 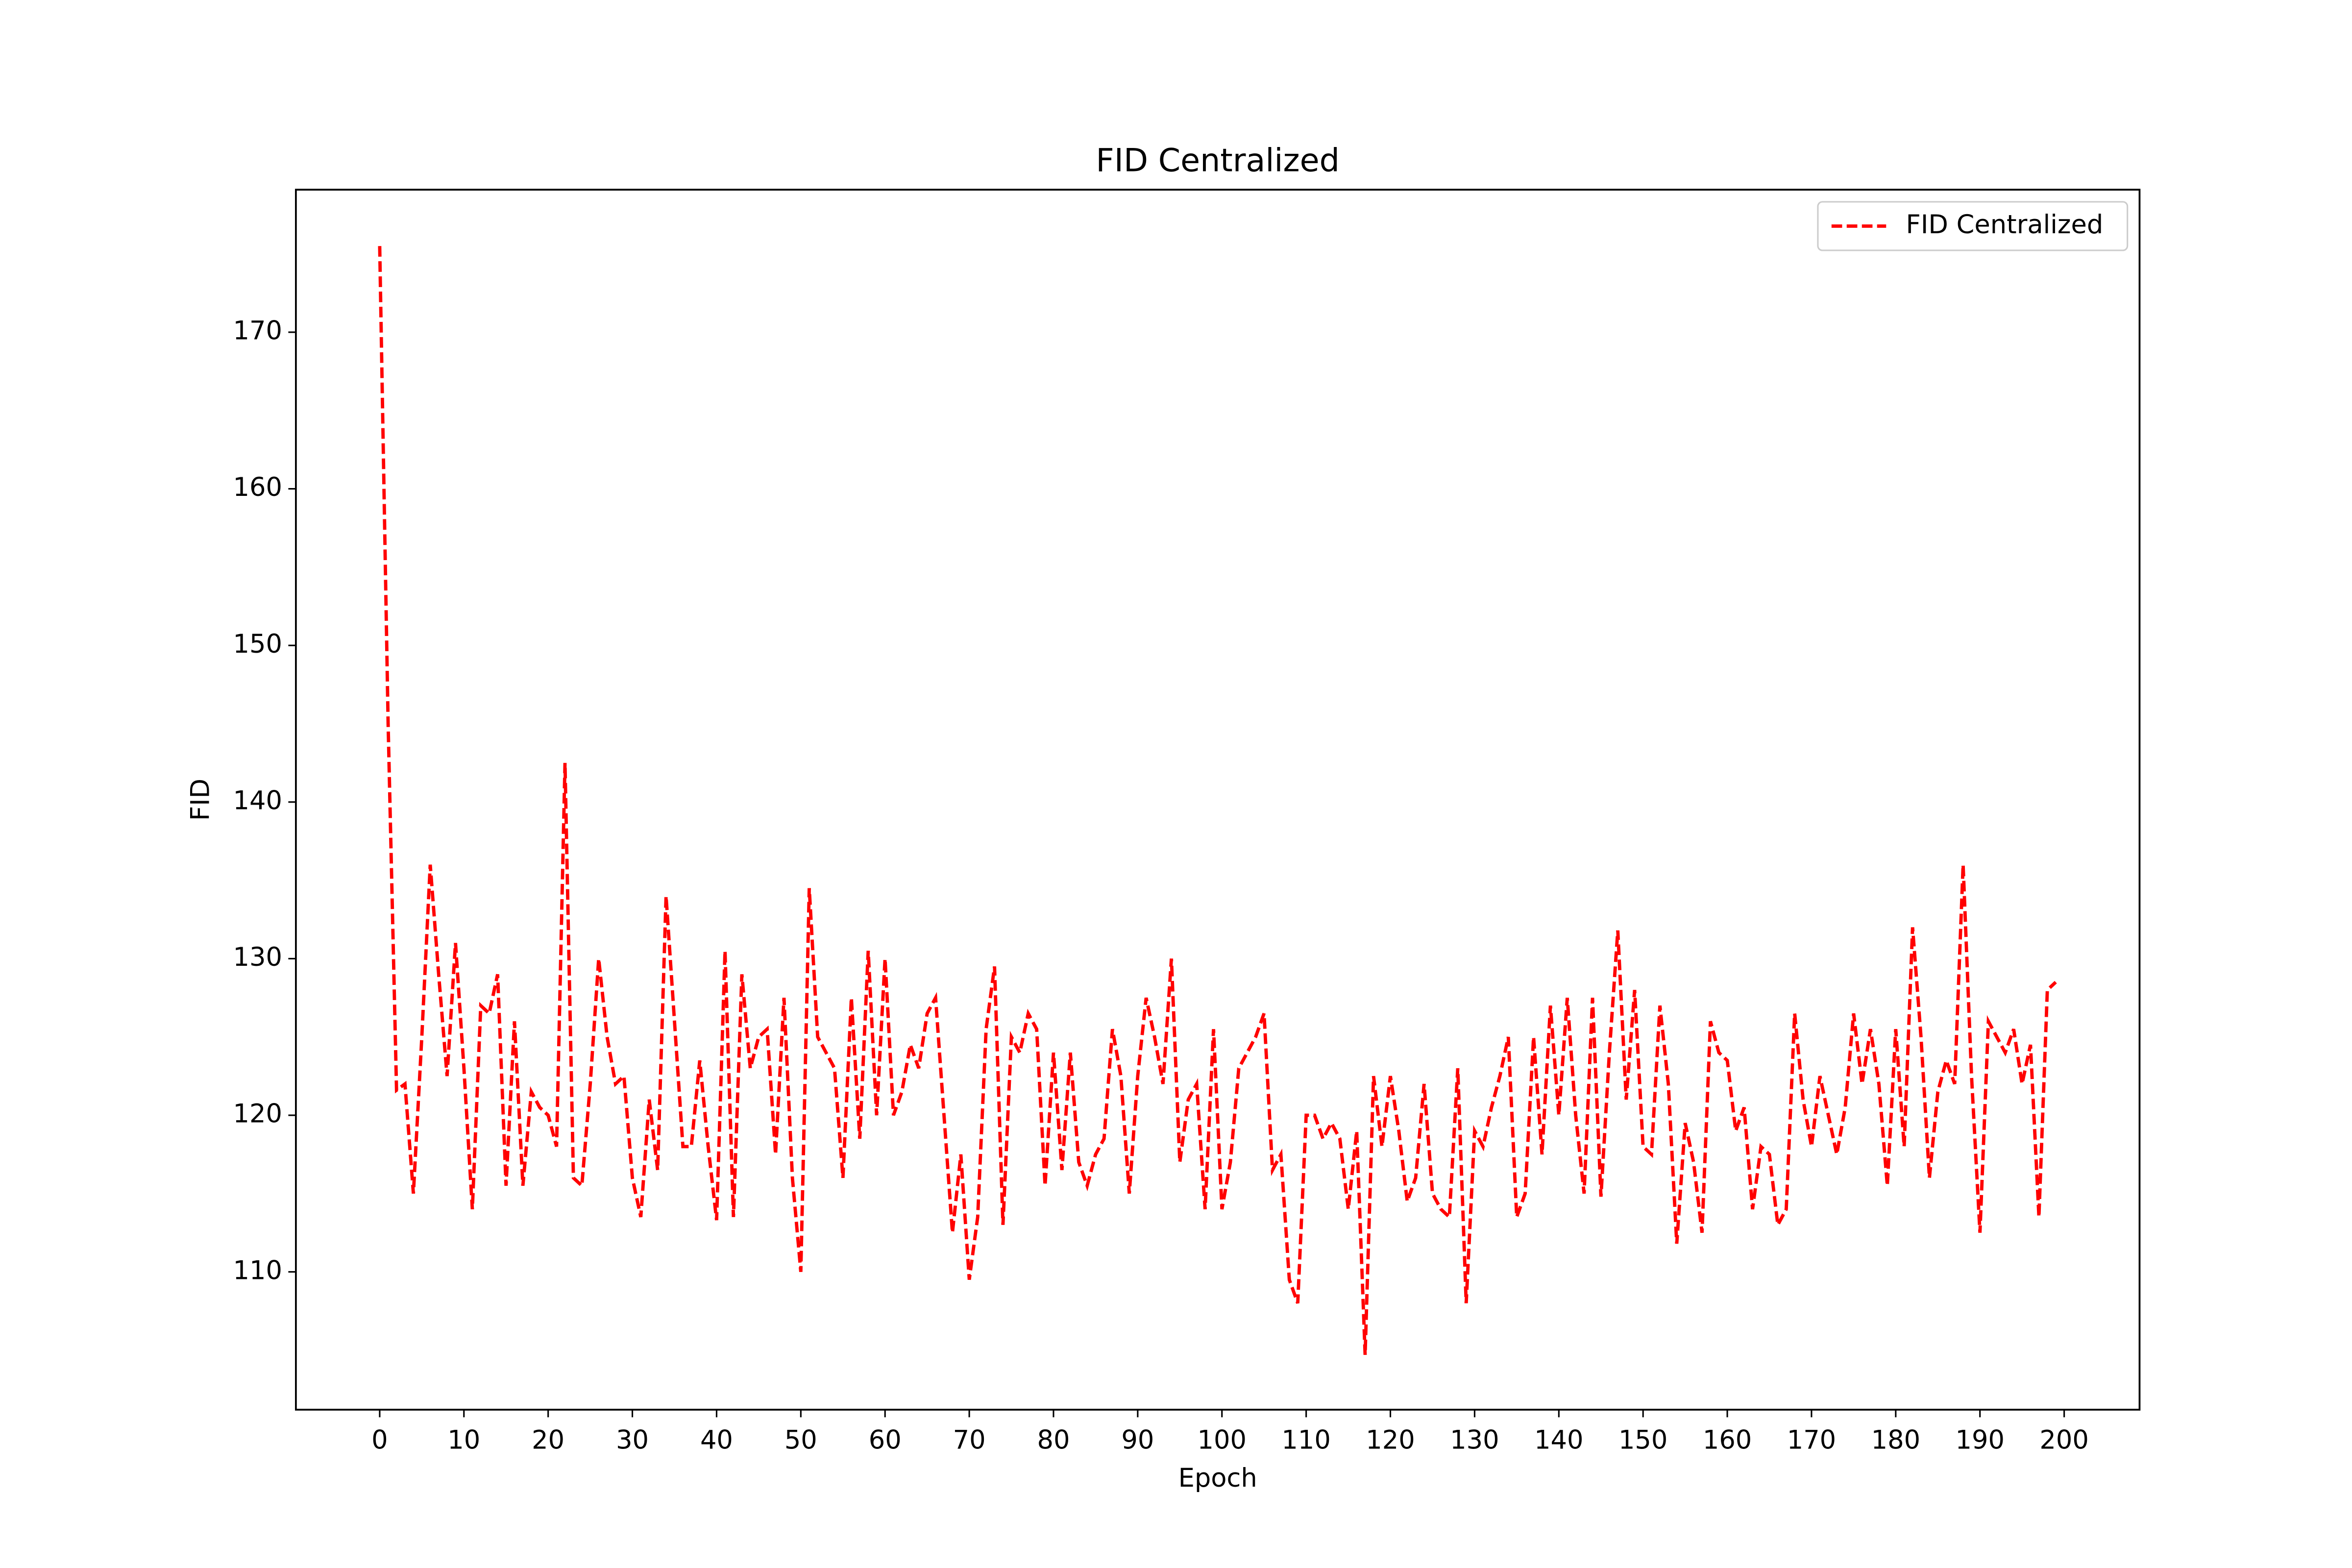 What do you see at coordinates (548, 1440) in the screenshot?
I see `x-tick-label: 20` at bounding box center [548, 1440].